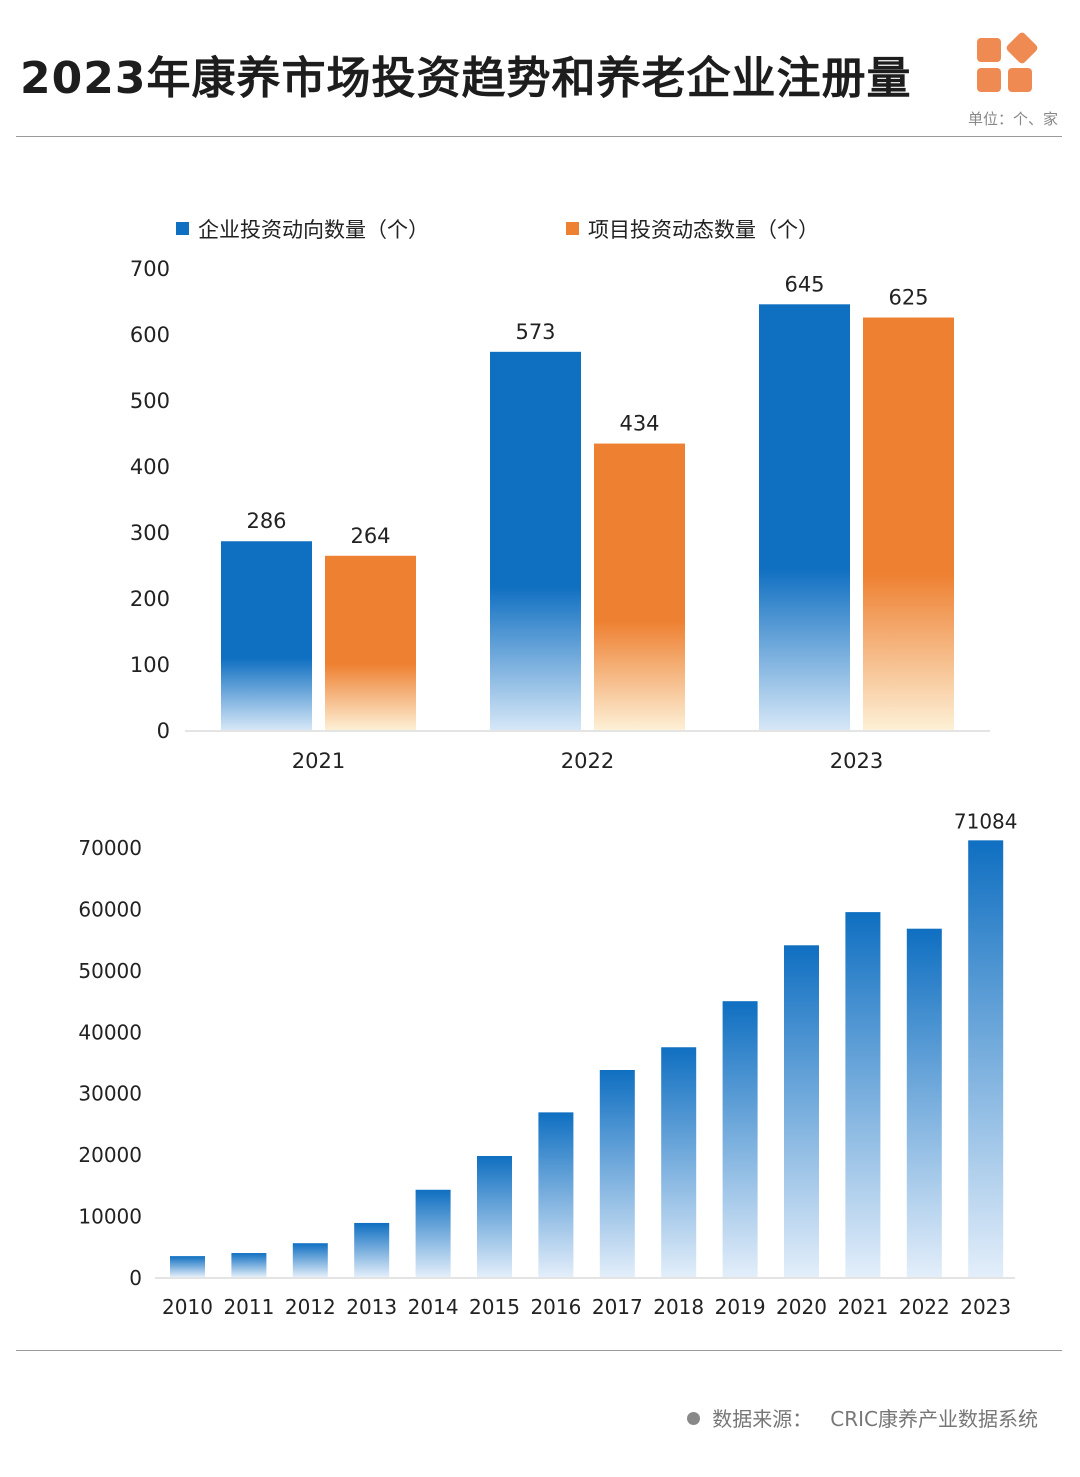 Image resolution: width=1080 pixels, height=1477 pixels. What do you see at coordinates (986, 821) in the screenshot?
I see `data-label: 71084` at bounding box center [986, 821].